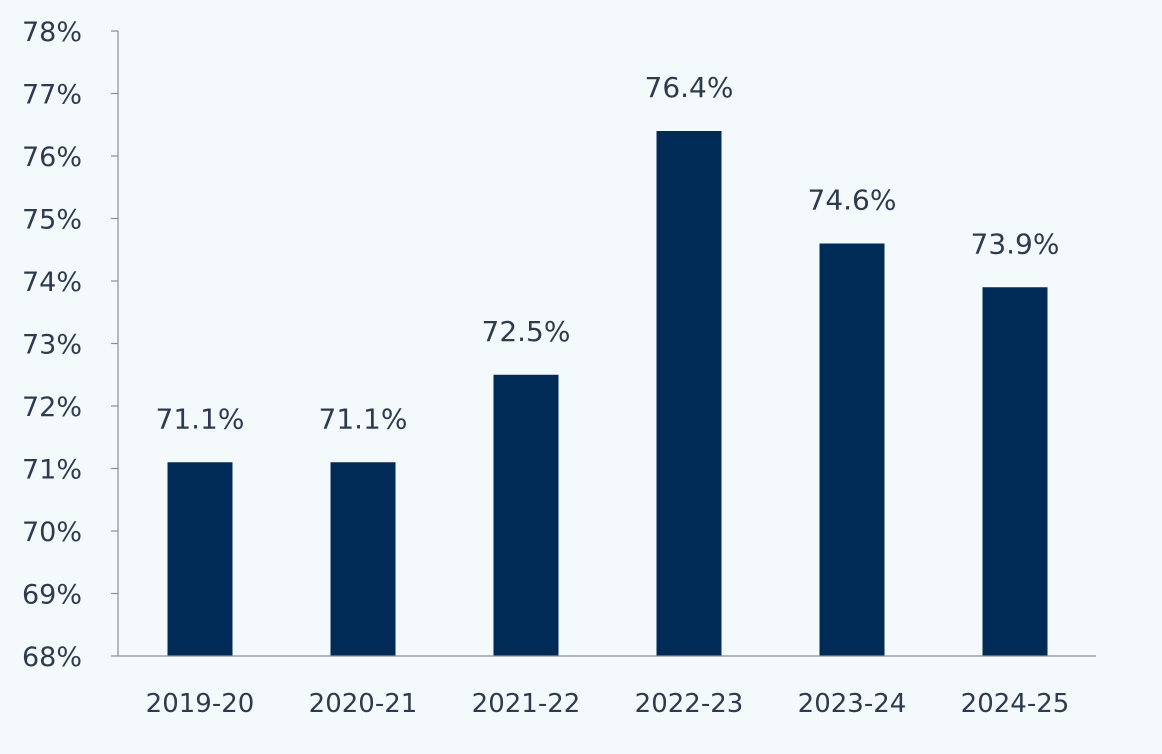 The width and height of the screenshot is (1162, 754). Describe the element at coordinates (852, 704) in the screenshot. I see `x-tick-label-2023-24: 2023-24` at that location.